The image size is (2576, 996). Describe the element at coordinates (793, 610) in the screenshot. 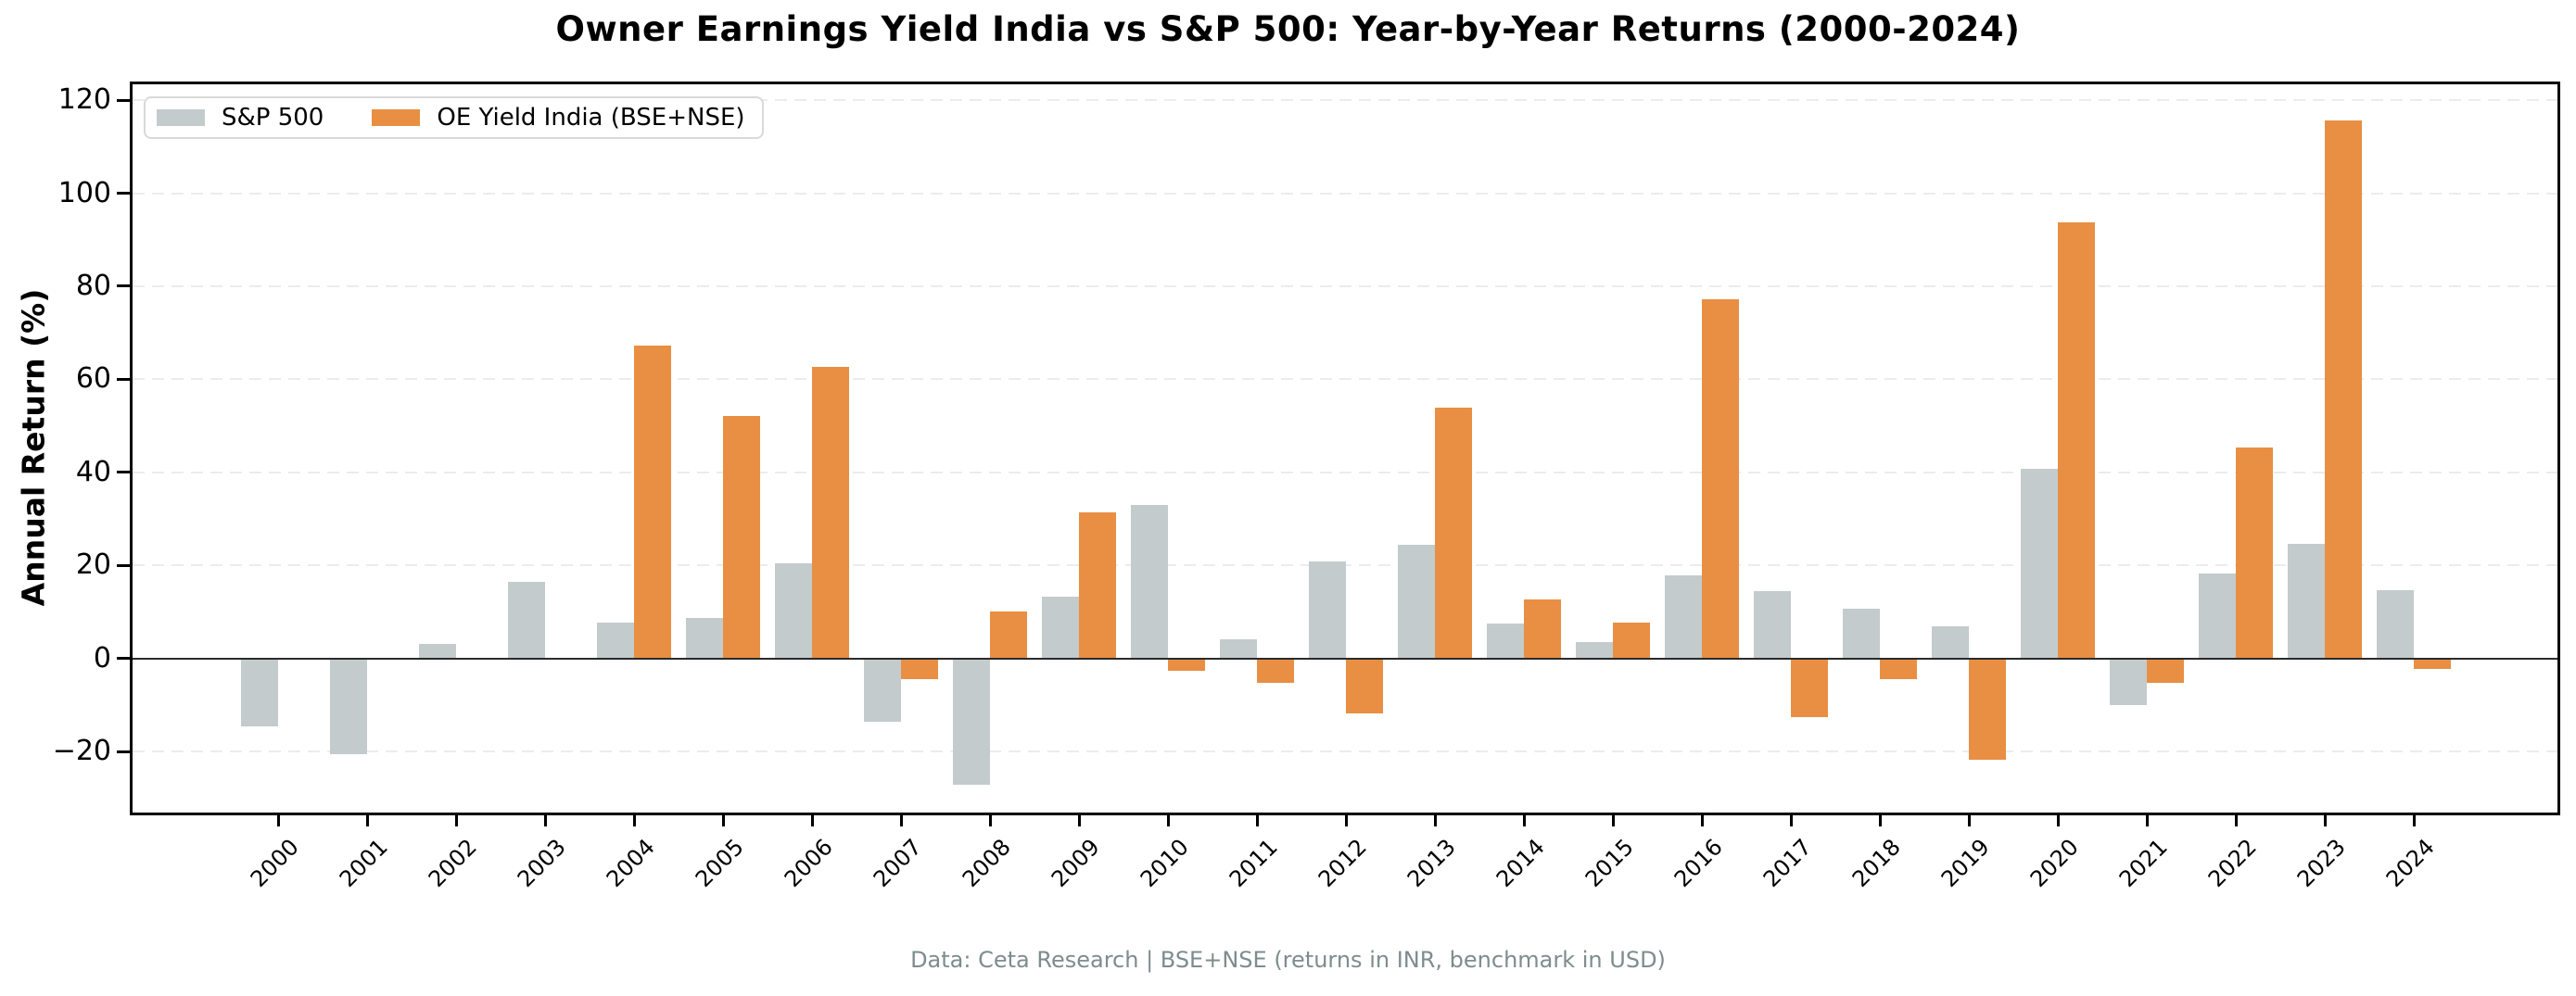

I see `bar-sp500-2006` at that location.